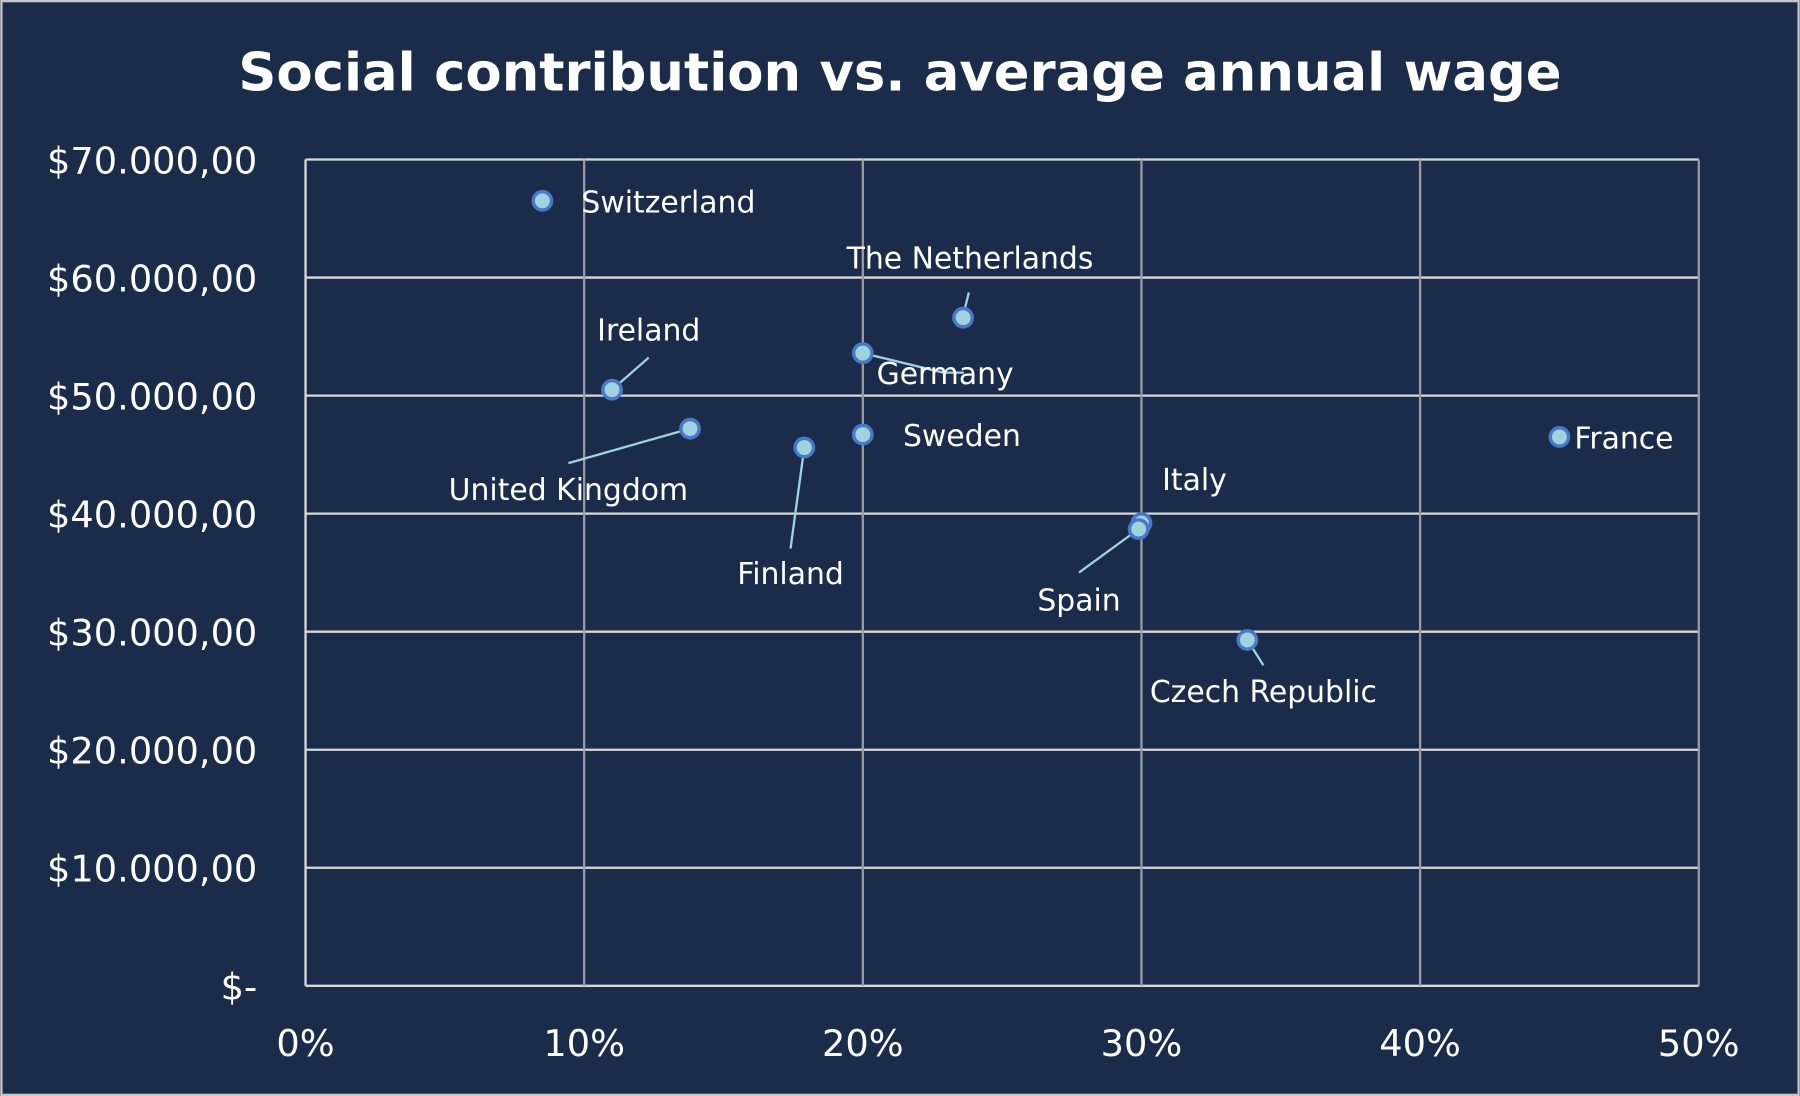 Image resolution: width=1800 pixels, height=1096 pixels. What do you see at coordinates (584, 1043) in the screenshot?
I see `x-tick-label: 10%` at bounding box center [584, 1043].